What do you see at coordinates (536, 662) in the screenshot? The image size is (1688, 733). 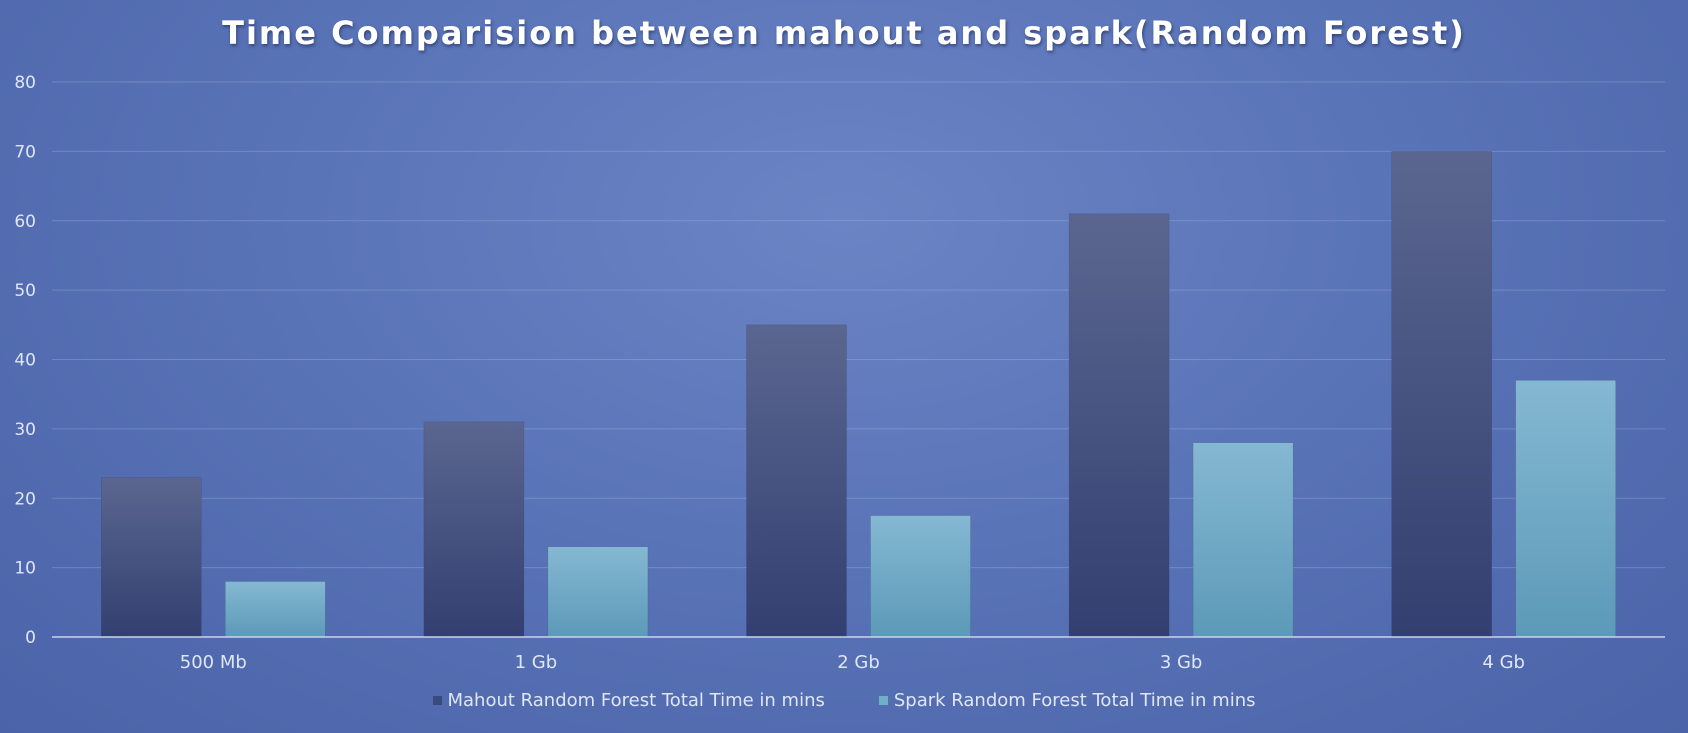 I see `x-tick-label: 1 Gb` at bounding box center [536, 662].